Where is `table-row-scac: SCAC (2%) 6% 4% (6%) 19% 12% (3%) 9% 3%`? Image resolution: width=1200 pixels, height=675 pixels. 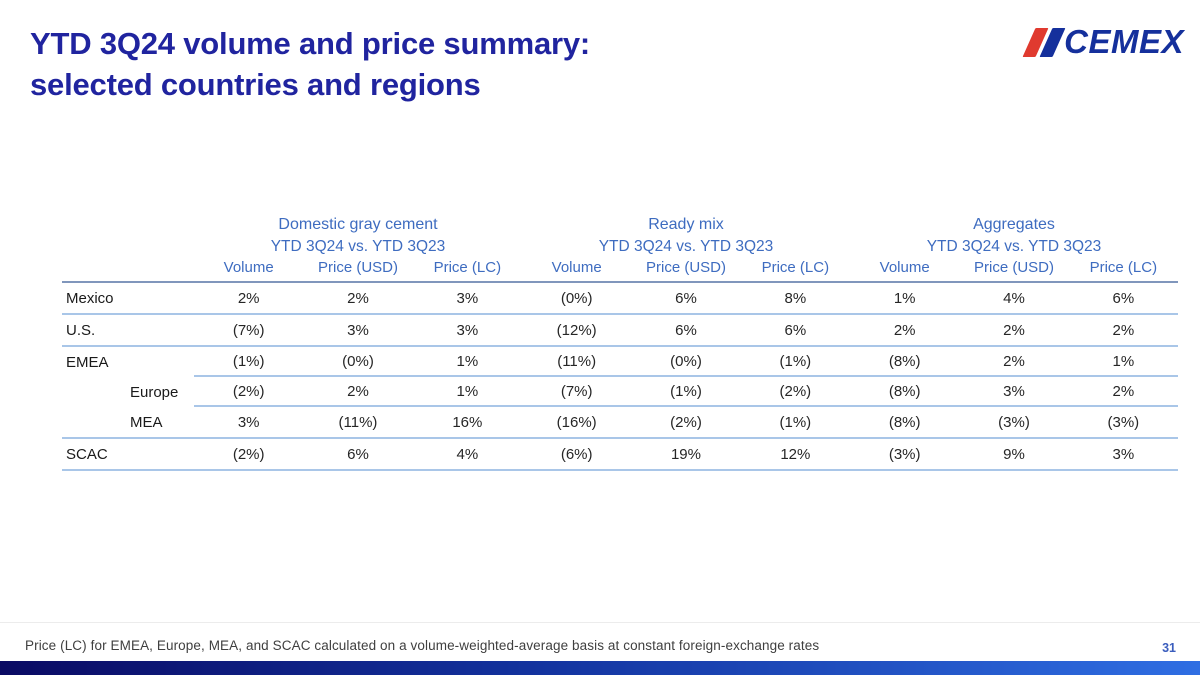 table-row-scac: SCAC (2%) 6% 4% (6%) 19% 12% (3%) 9% 3% is located at coordinates (620, 455).